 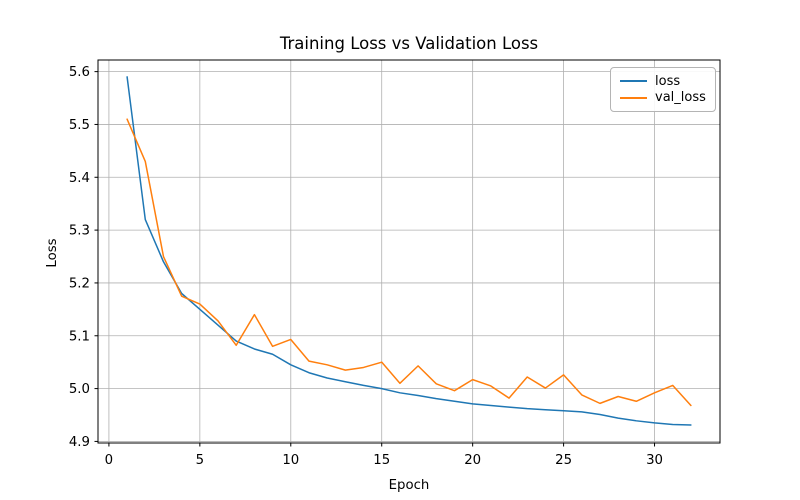 What do you see at coordinates (668, 81) in the screenshot?
I see `legend-label-loss: loss` at bounding box center [668, 81].